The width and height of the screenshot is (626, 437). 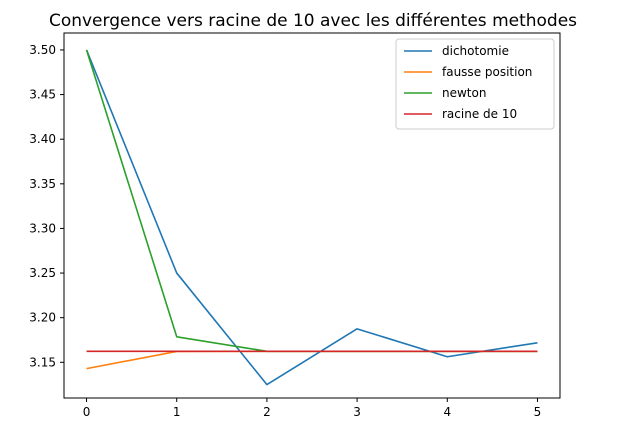 I want to click on legend-box, so click(x=475, y=84).